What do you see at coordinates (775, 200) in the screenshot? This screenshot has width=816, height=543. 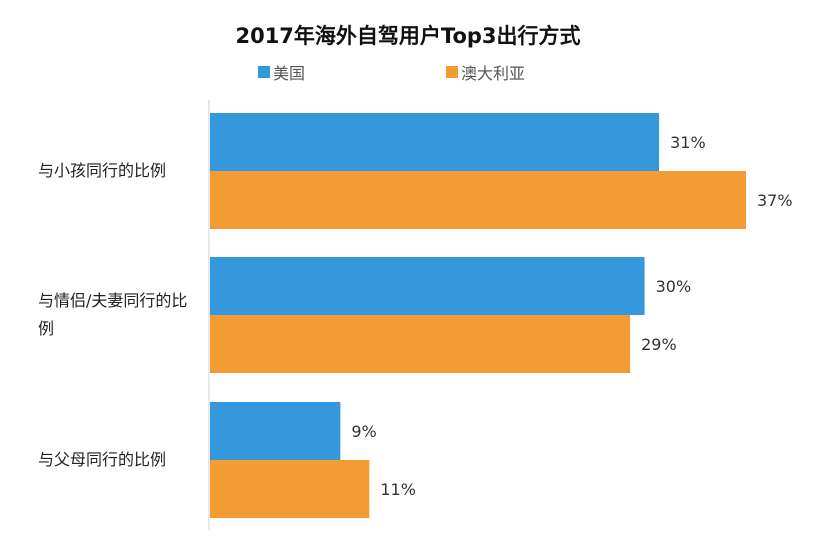 I see `data-label: 37%` at bounding box center [775, 200].